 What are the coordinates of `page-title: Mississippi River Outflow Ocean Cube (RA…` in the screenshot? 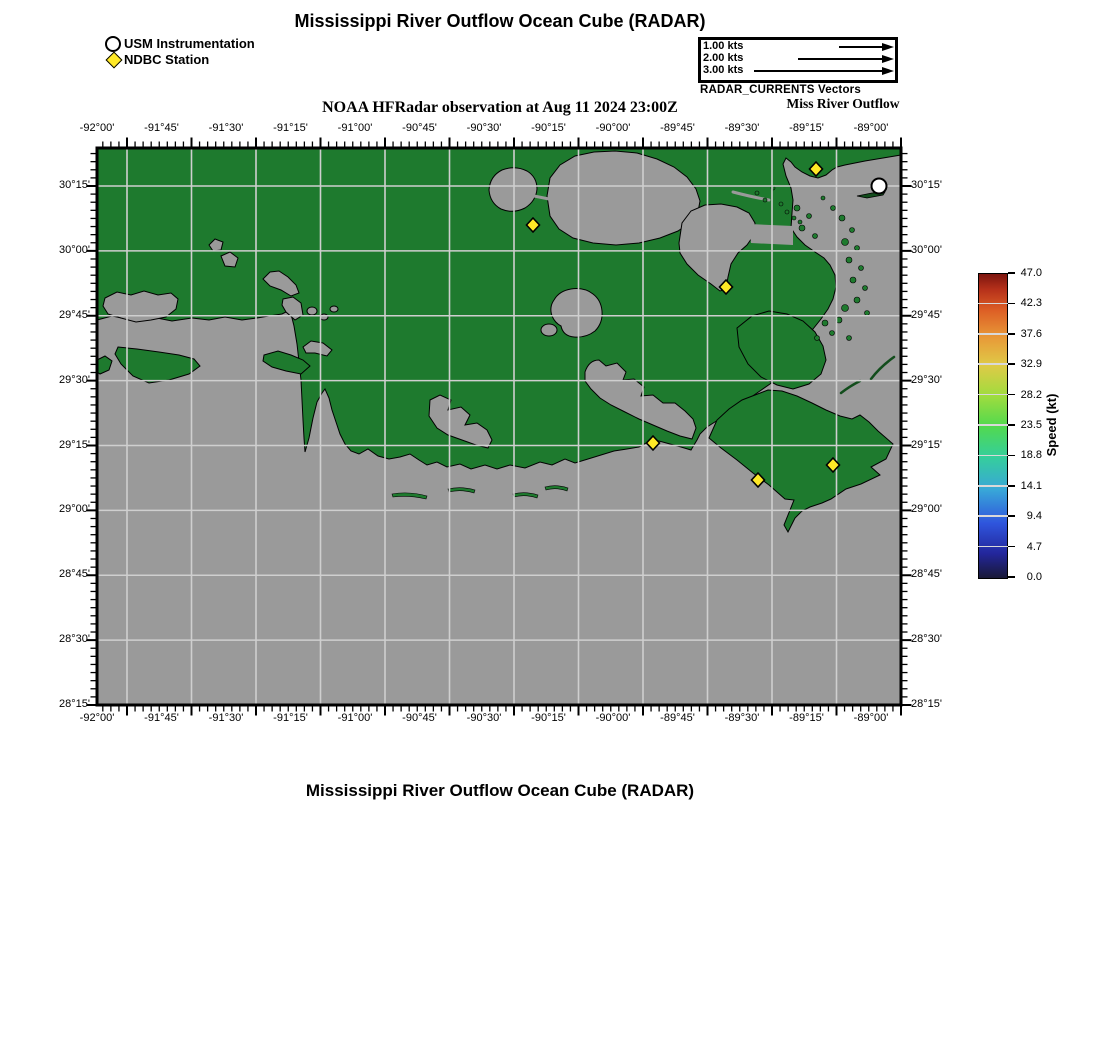 It's located at (500, 21).